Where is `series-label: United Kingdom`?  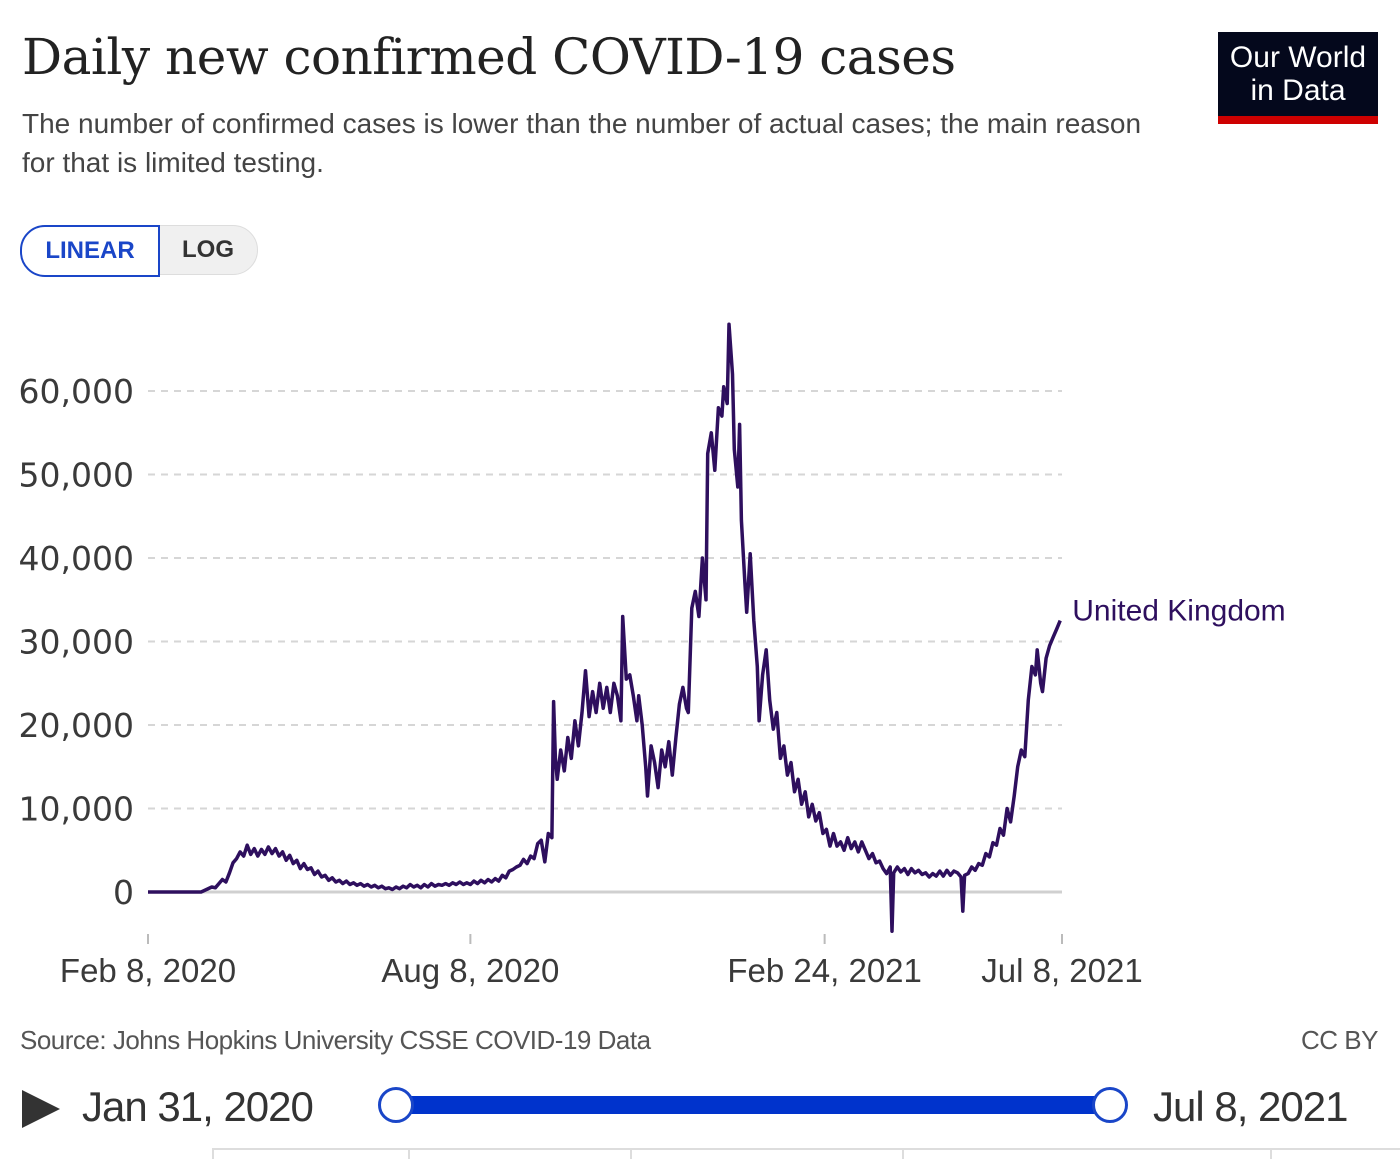
series-label: United Kingdom is located at coordinates (1178, 611).